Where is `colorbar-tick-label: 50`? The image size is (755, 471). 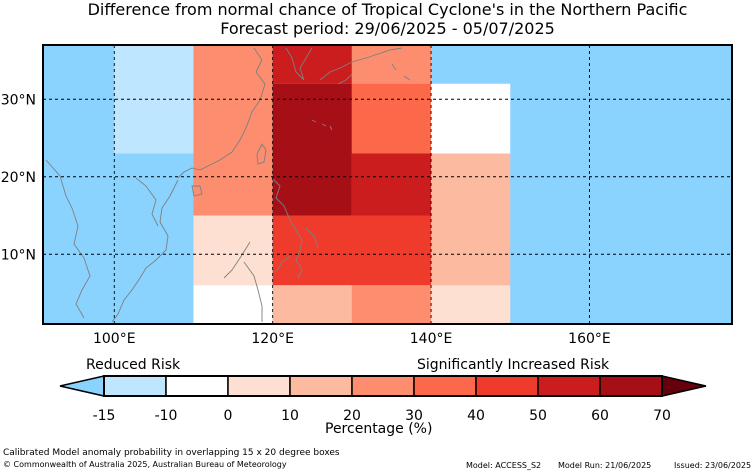 colorbar-tick-label: 50 is located at coordinates (538, 416).